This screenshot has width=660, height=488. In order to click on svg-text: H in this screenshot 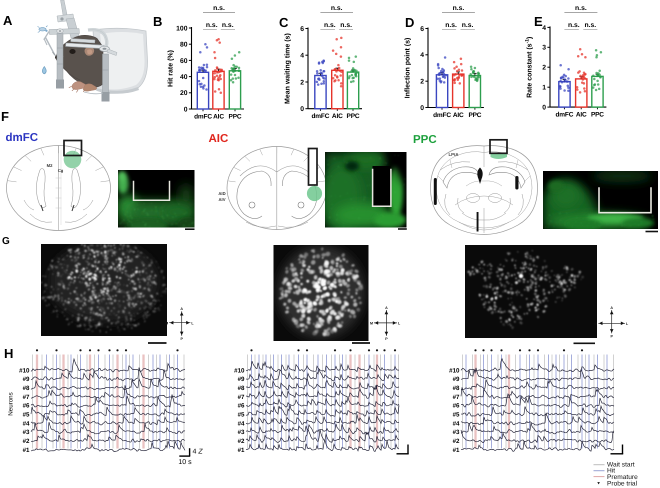, I will do `click(8, 353)`.